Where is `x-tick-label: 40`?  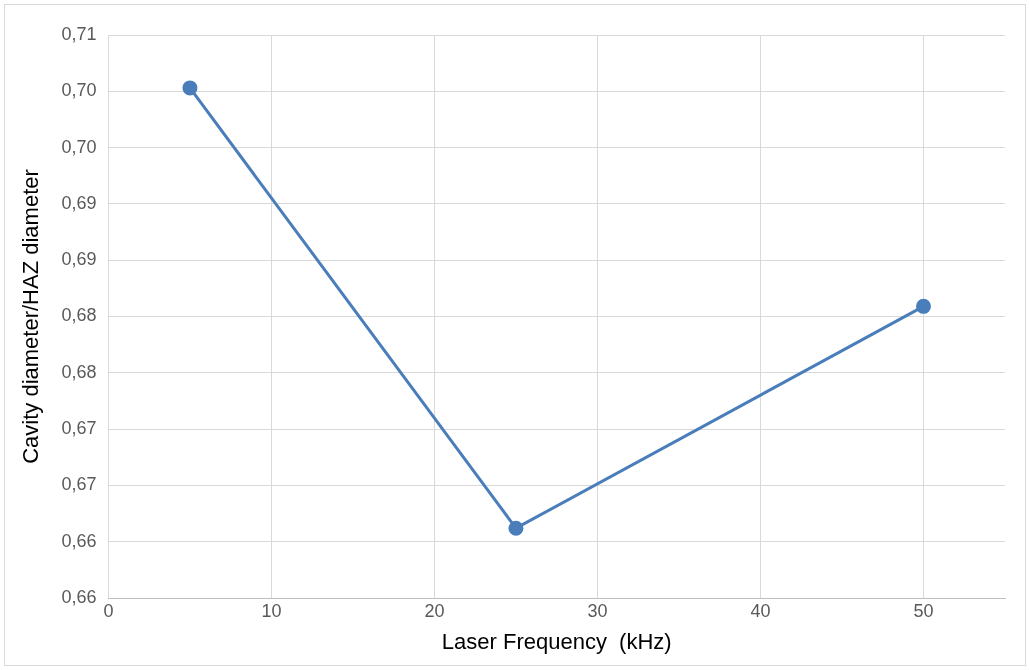 x-tick-label: 40 is located at coordinates (760, 610).